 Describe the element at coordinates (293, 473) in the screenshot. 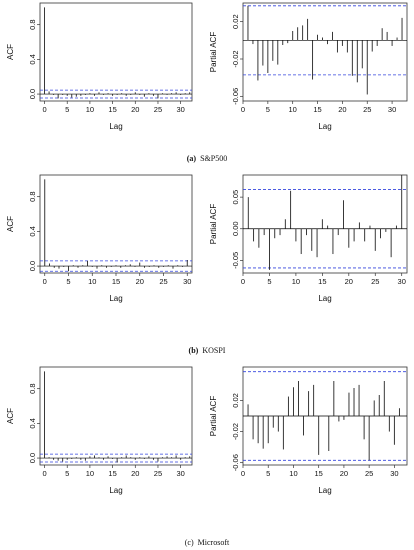

I see `msft-pacf-xtick-10: 10` at that location.